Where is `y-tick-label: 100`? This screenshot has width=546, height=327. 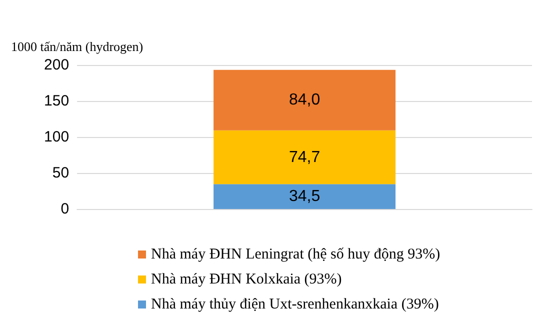 y-tick-label: 100 is located at coordinates (57, 137).